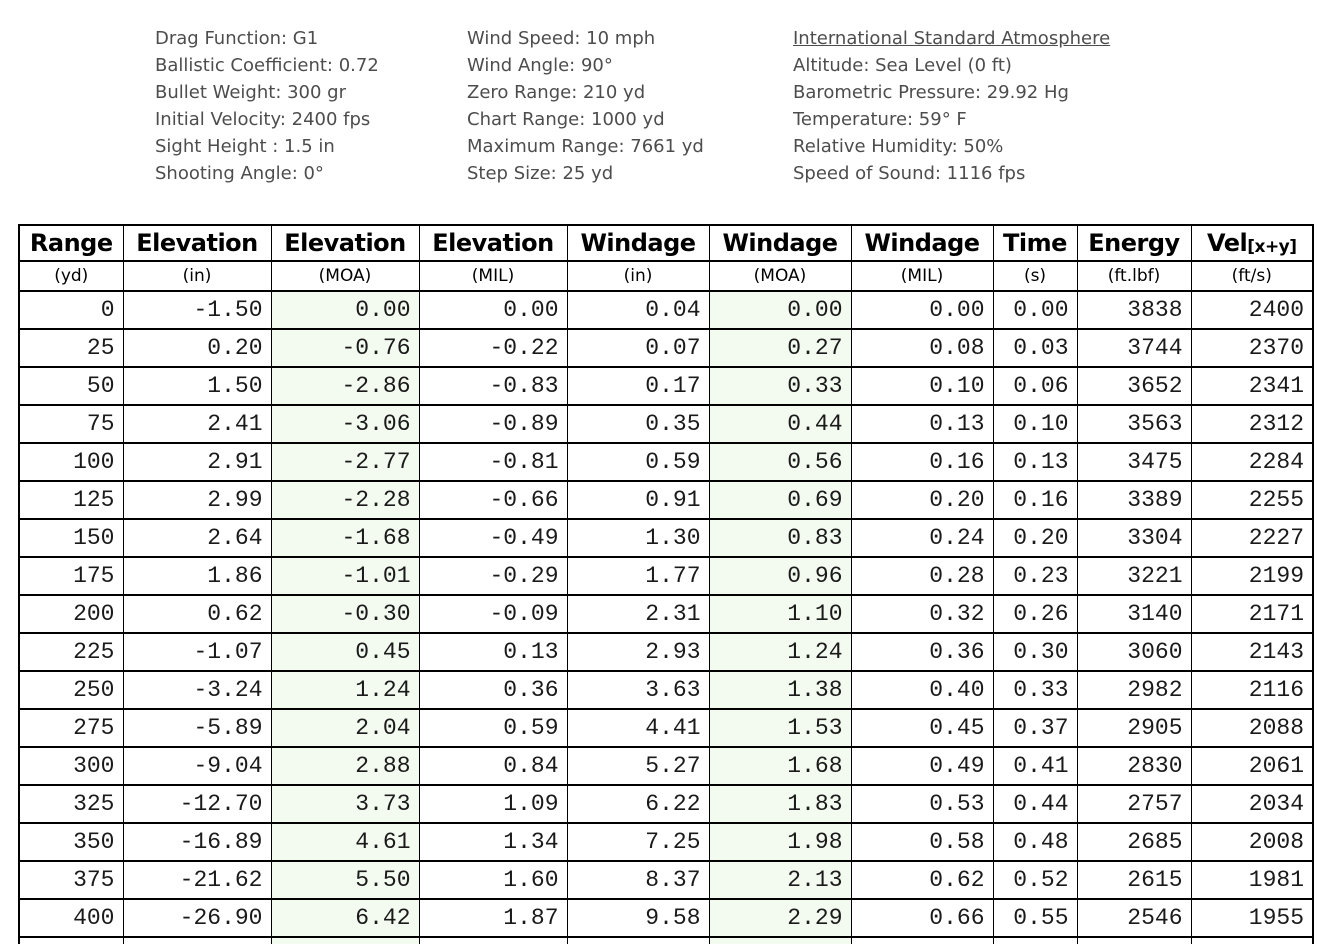 This screenshot has height=944, width=1330. I want to click on cell-elevation-moa: 2.04, so click(345, 728).